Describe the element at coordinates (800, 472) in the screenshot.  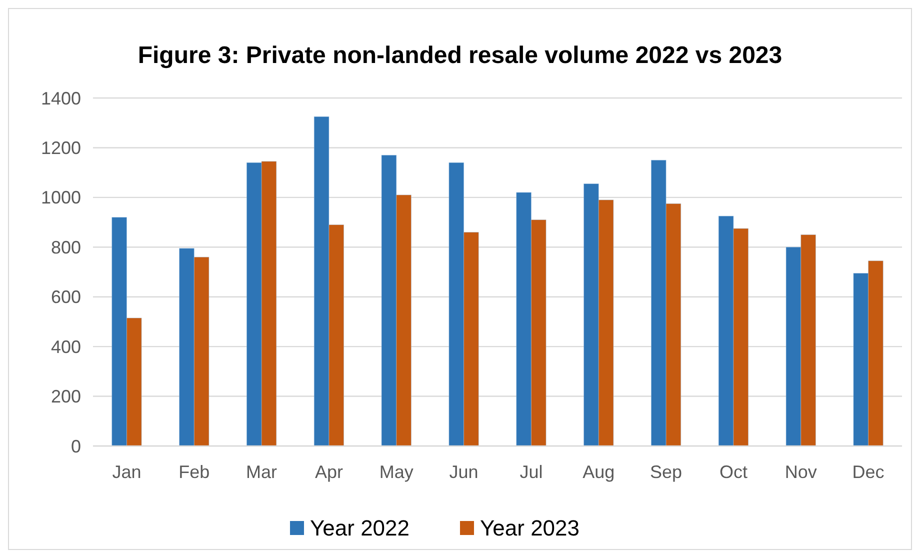
I see `x-tick-label: Nov` at that location.